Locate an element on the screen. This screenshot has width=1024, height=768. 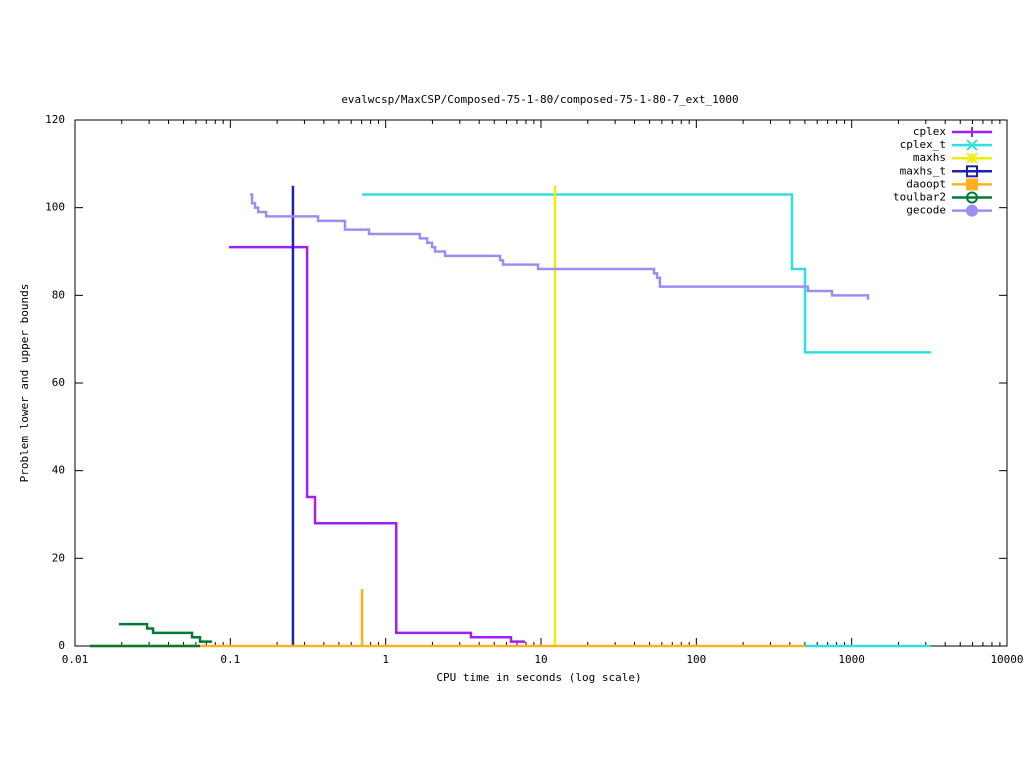
x-tick-label: 100 is located at coordinates (696, 659).